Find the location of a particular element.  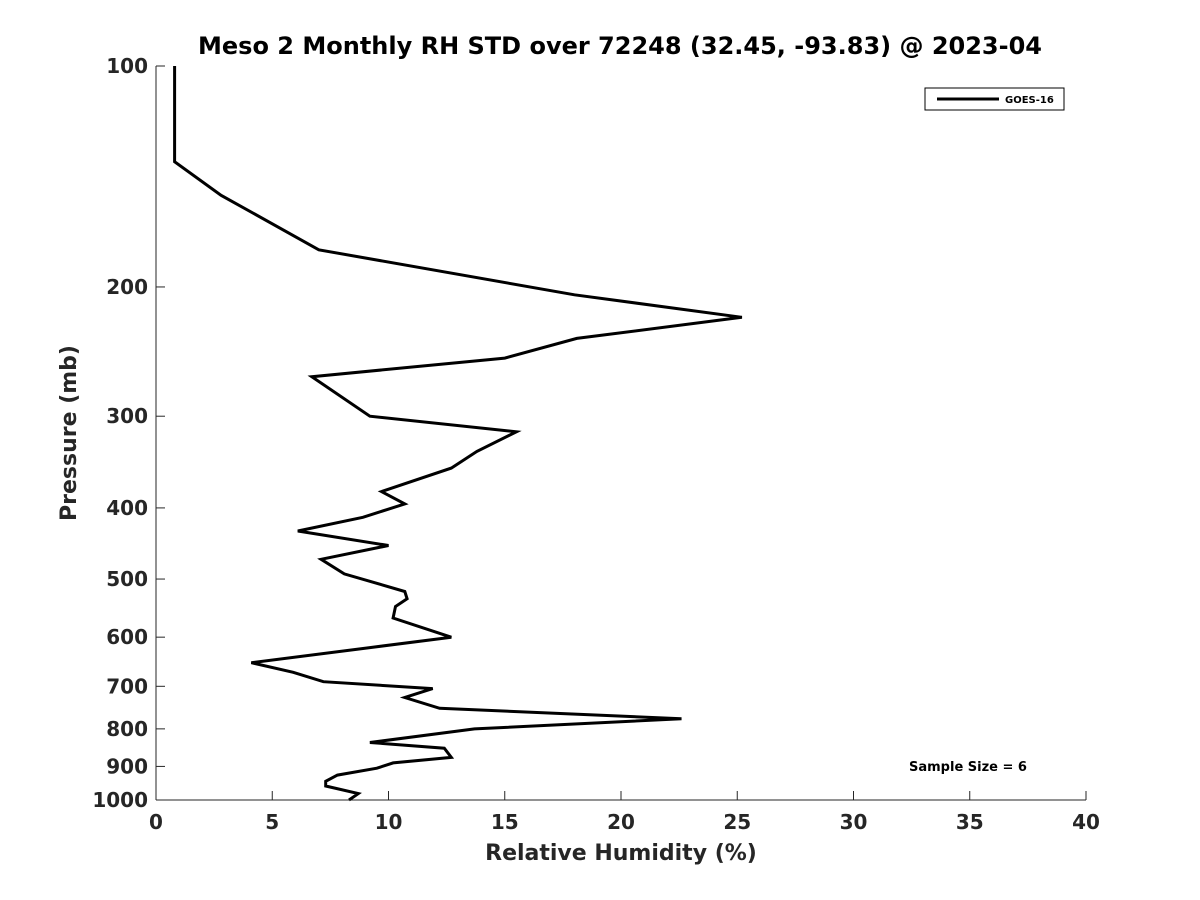

y-tick-label: 500 is located at coordinates (127, 579).